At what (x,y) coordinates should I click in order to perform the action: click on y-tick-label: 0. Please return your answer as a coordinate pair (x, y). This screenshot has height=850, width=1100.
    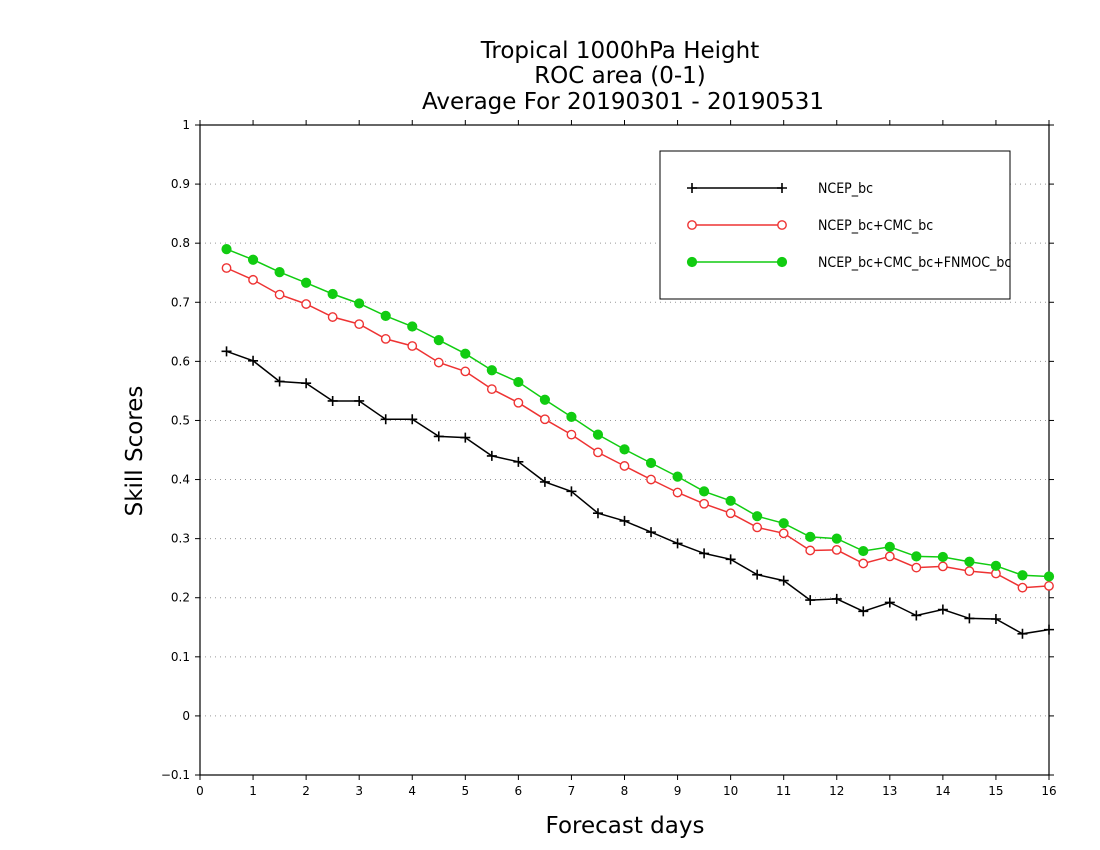
    Looking at the image, I should click on (186, 716).